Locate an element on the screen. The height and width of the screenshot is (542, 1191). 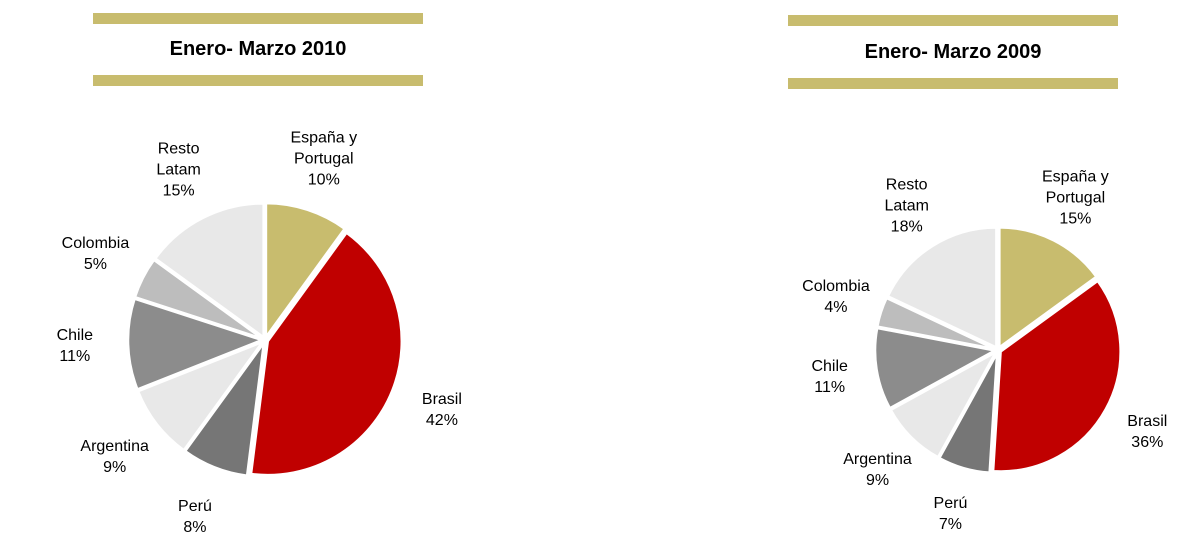
slice-value: 5% is located at coordinates (95, 264).